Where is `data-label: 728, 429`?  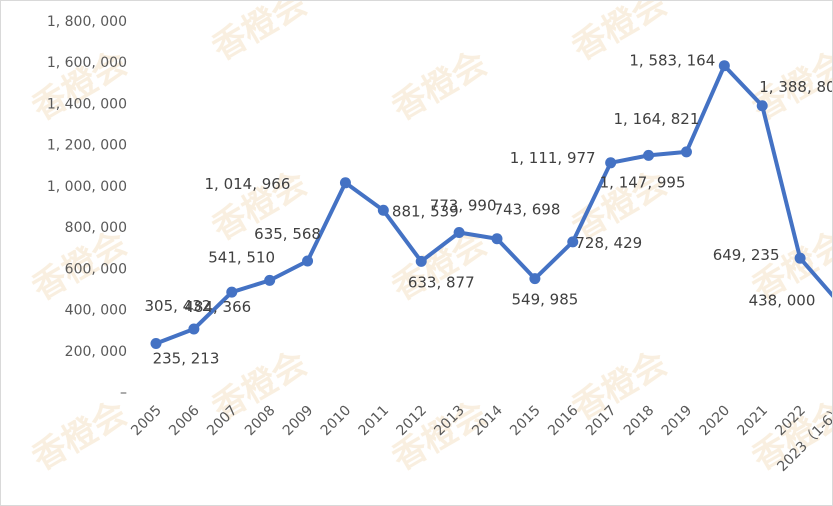
data-label: 728, 429 is located at coordinates (608, 243).